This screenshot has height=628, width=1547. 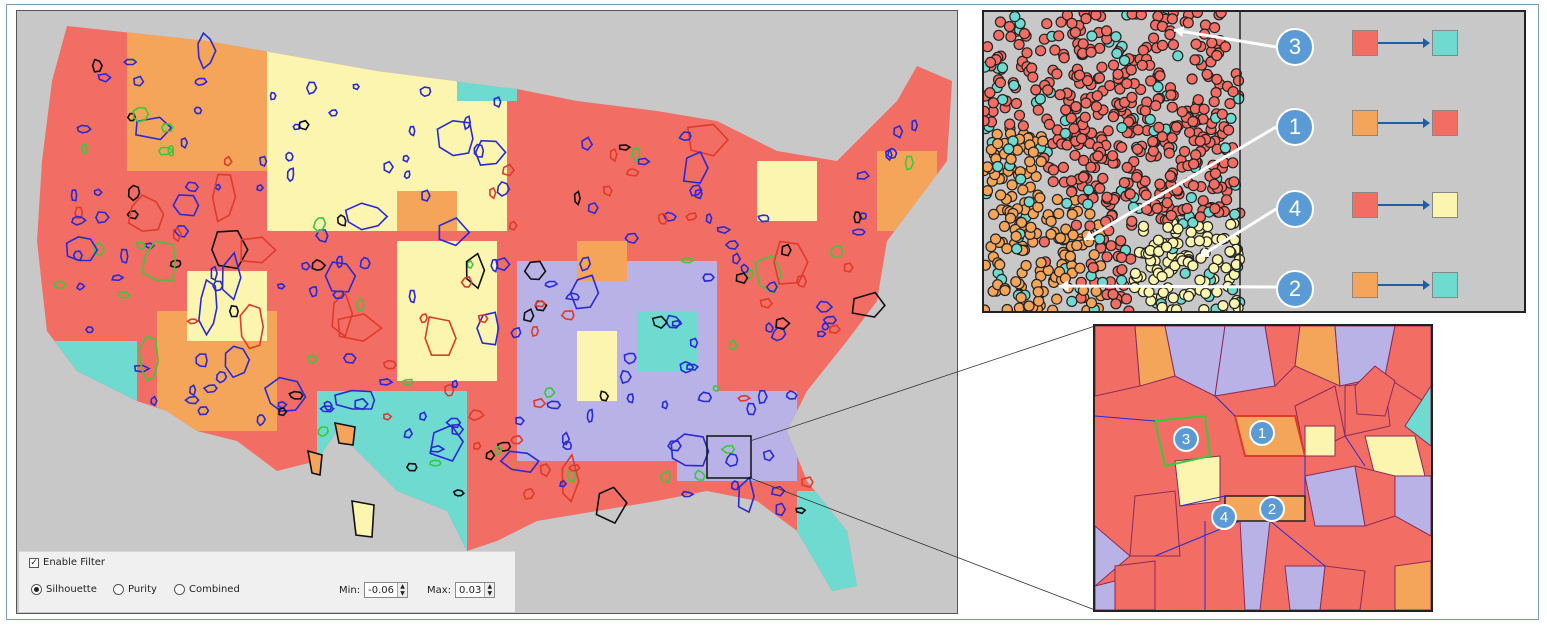 What do you see at coordinates (64, 589) in the screenshot?
I see `mode-silhouette: Silhouette` at bounding box center [64, 589].